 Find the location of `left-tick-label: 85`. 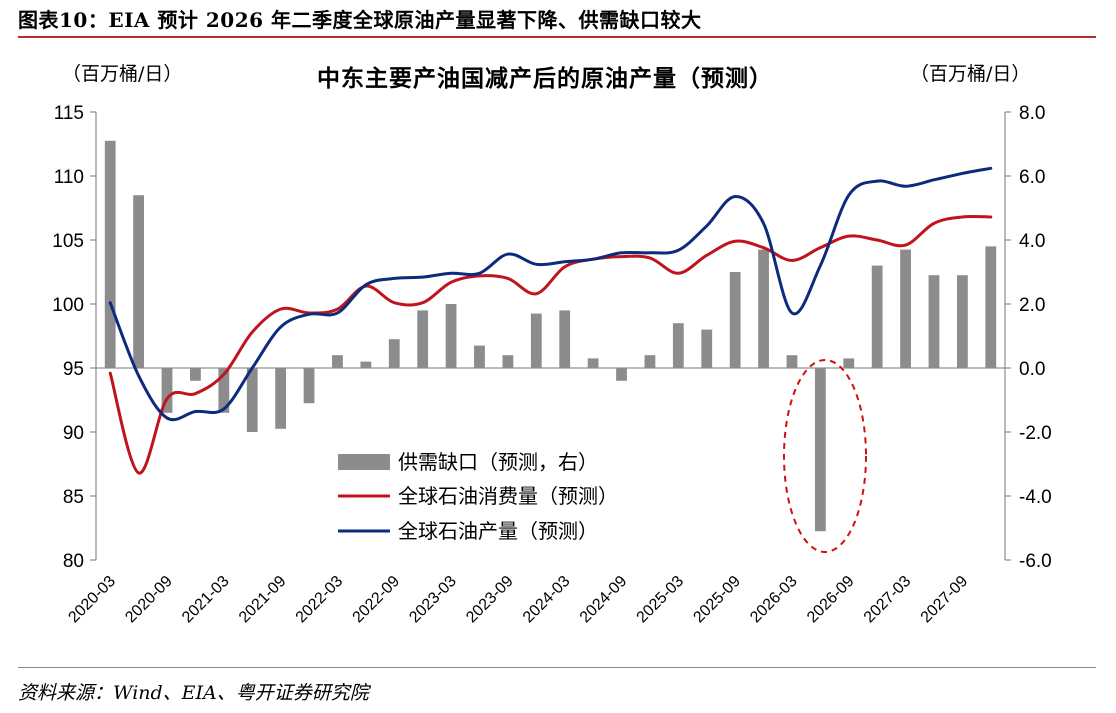

left-tick-label: 85 is located at coordinates (73, 497).